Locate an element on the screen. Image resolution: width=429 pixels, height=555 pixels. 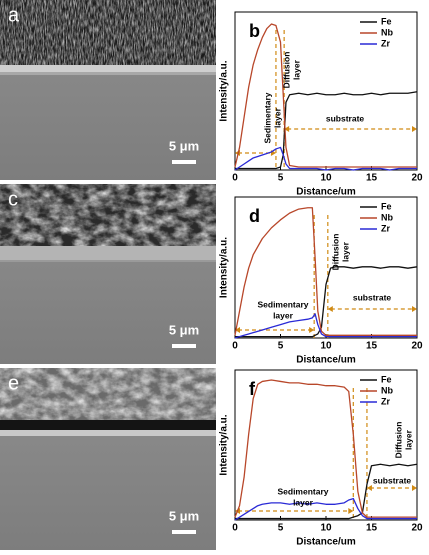
panel-label: b is located at coordinates (254, 31).